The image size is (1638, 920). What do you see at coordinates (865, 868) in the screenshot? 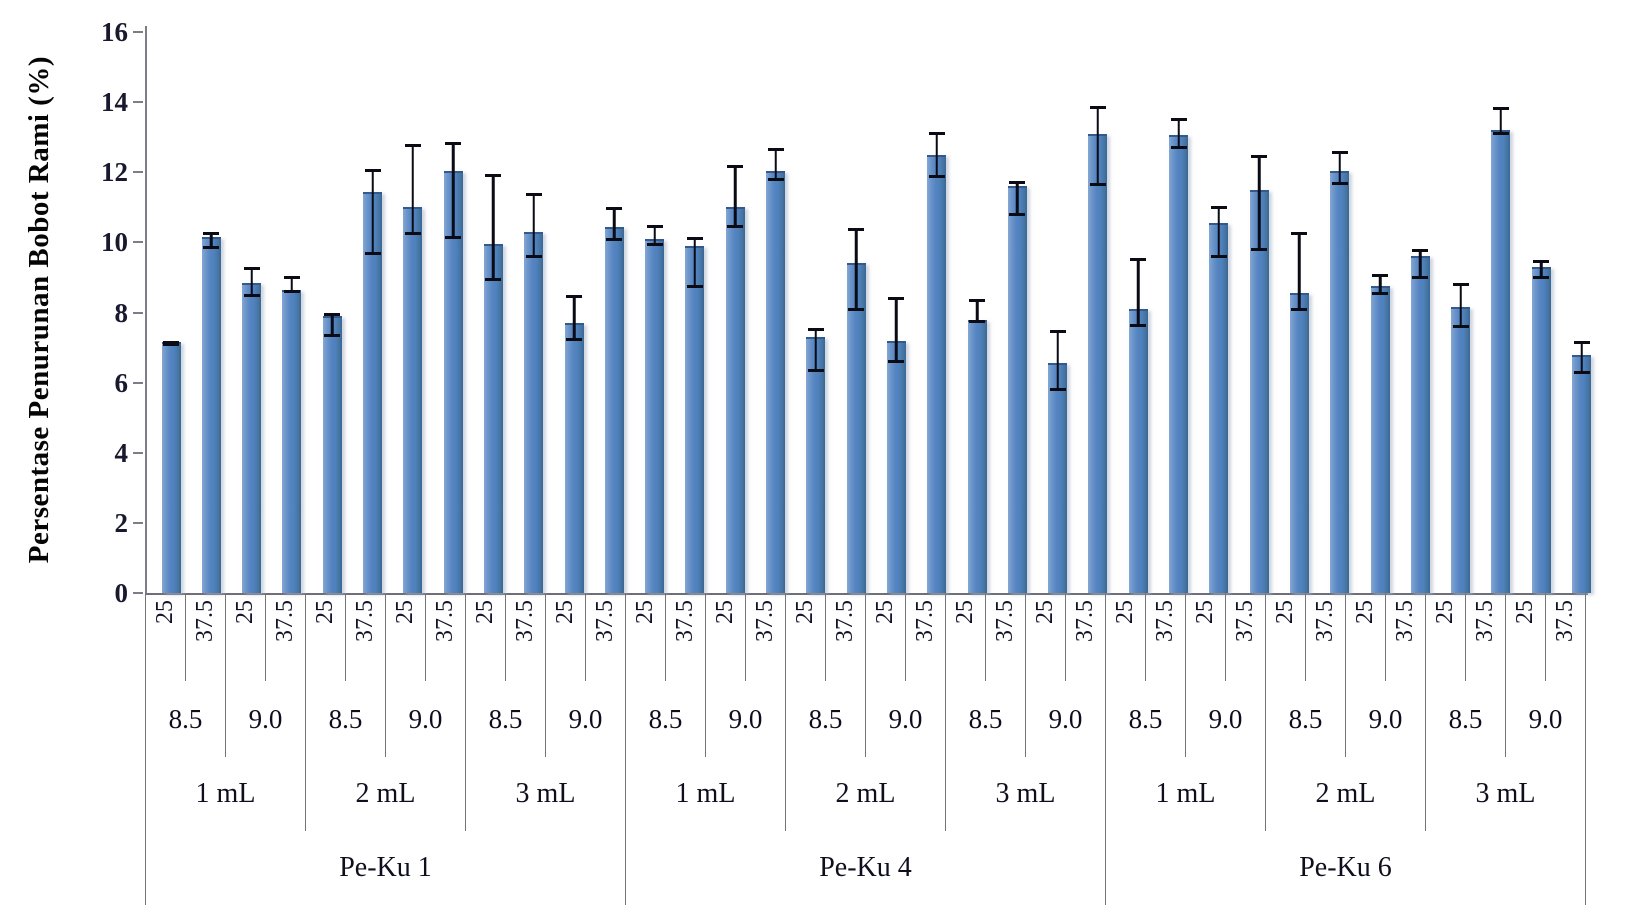
I see `x-label-strain: Pe-Ku 4` at bounding box center [865, 868].